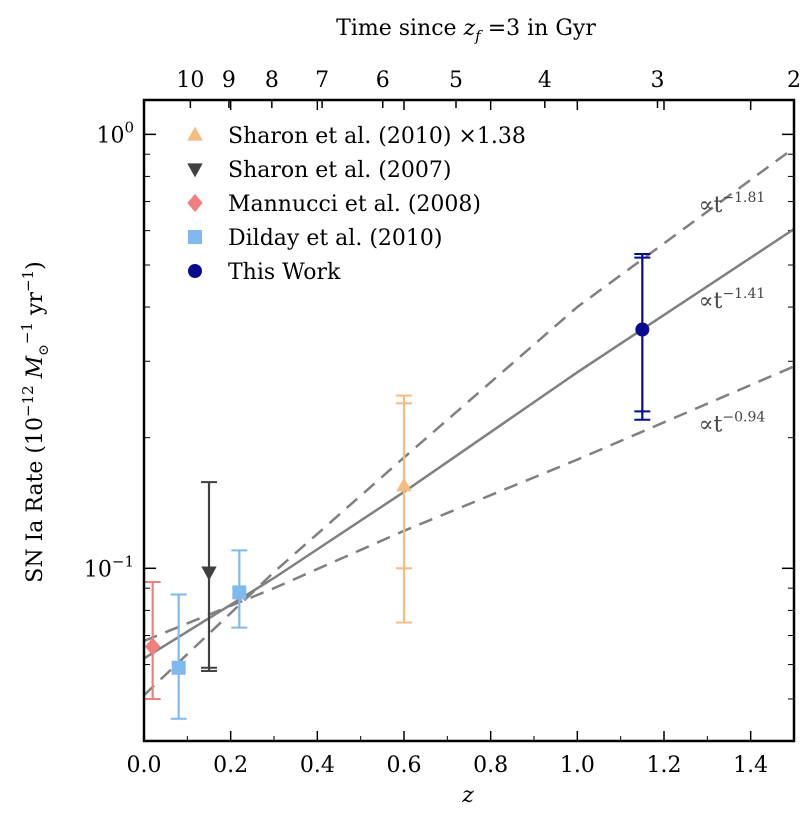 This screenshot has height=813, width=808. What do you see at coordinates (664, 765) in the screenshot?
I see `x-tick-label-6: 1.2` at bounding box center [664, 765].